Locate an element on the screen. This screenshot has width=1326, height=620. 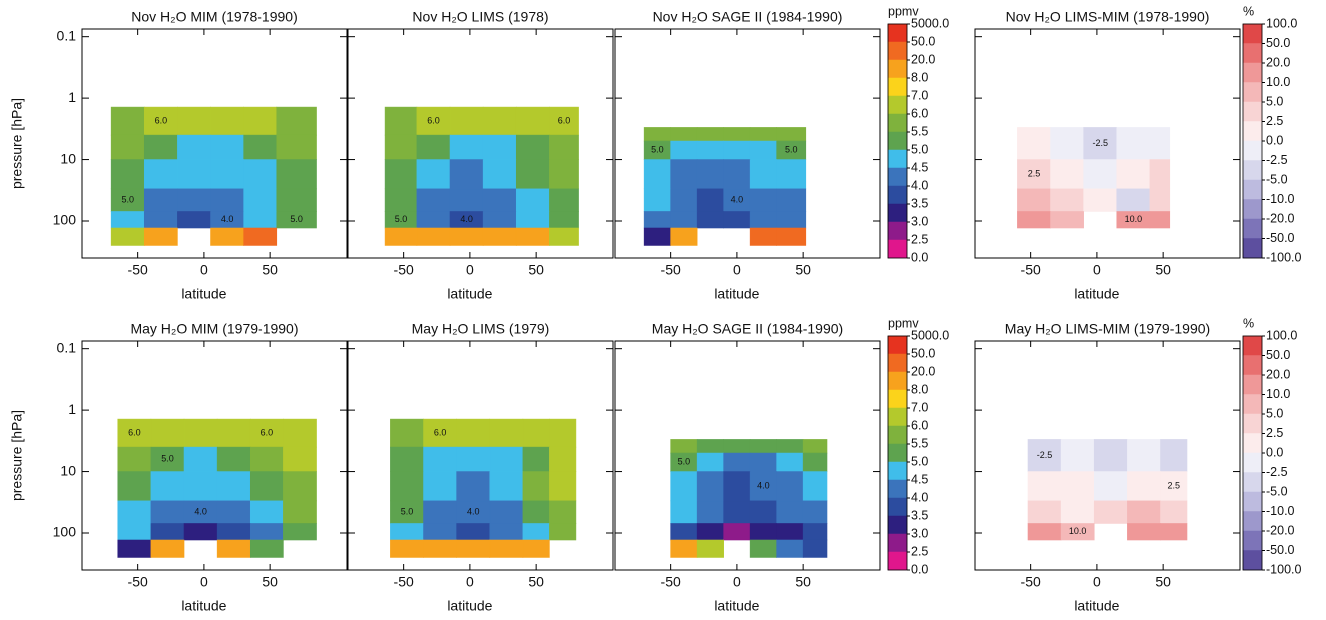
colorbar-tick-label: 6.0 is located at coordinates (919, 113).